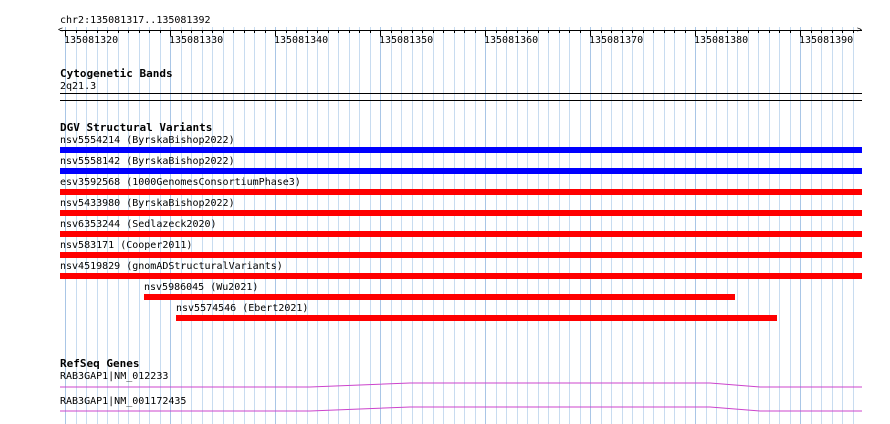 Image resolution: width=890 pixels, height=424 pixels. Describe the element at coordinates (242, 308) in the screenshot. I see `variant-label: nsv5574546 (Ebert2021)` at that location.